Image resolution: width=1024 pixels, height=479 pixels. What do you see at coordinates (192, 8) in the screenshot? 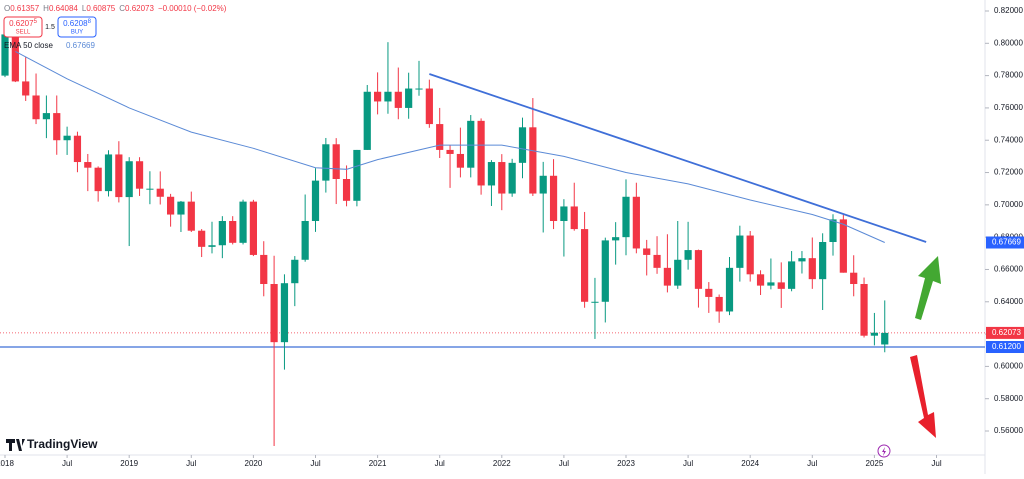
I see `change: −0.00010 (−0.02%)` at bounding box center [192, 8].